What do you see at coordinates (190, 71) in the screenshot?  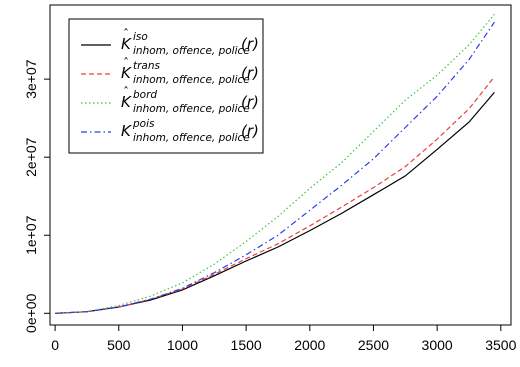 I see `legend-entry-trans: Kˆ trans inhom, offence, police(r)` at bounding box center [190, 71].